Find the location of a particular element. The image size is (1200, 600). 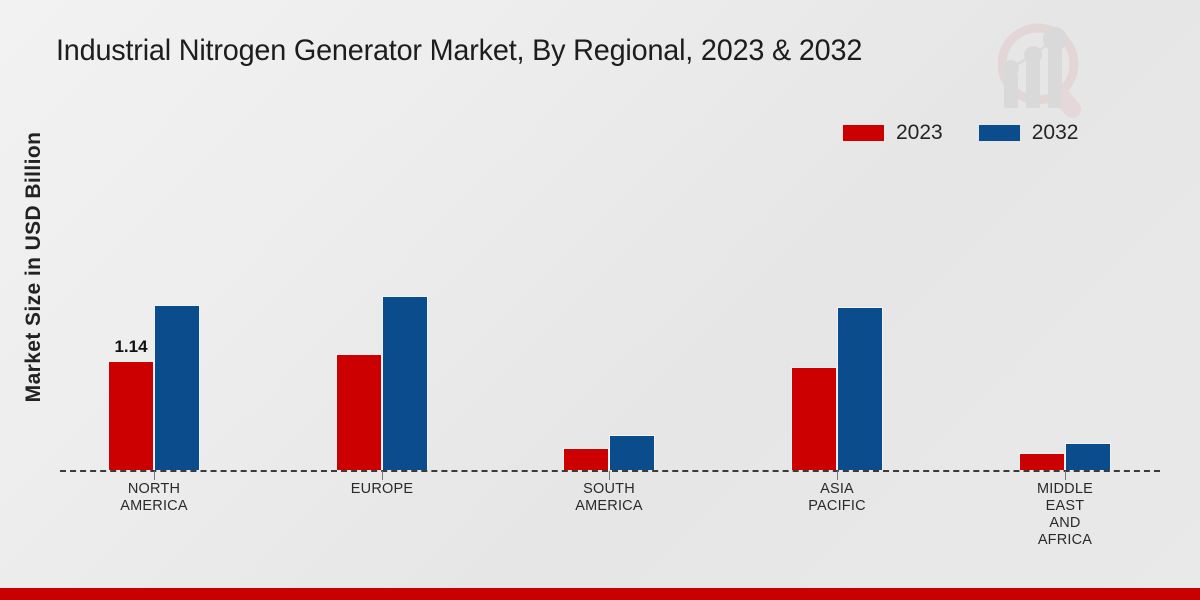

x-axis-baseline is located at coordinates (610, 471).